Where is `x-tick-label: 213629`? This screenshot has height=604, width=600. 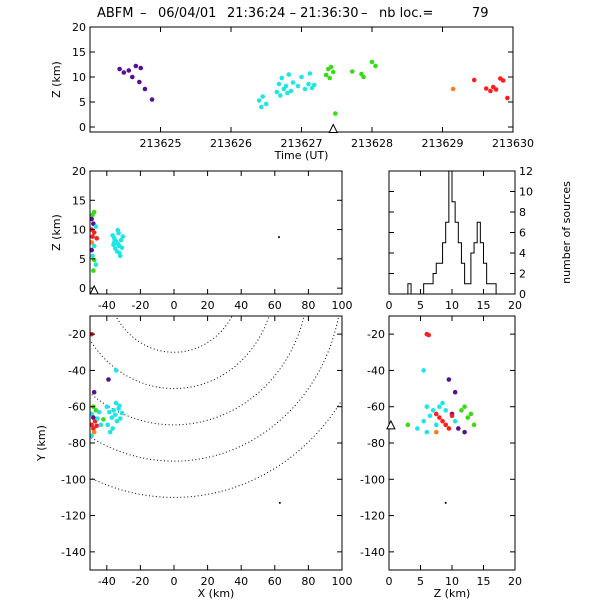 x-tick-label: 213629 is located at coordinates (443, 143).